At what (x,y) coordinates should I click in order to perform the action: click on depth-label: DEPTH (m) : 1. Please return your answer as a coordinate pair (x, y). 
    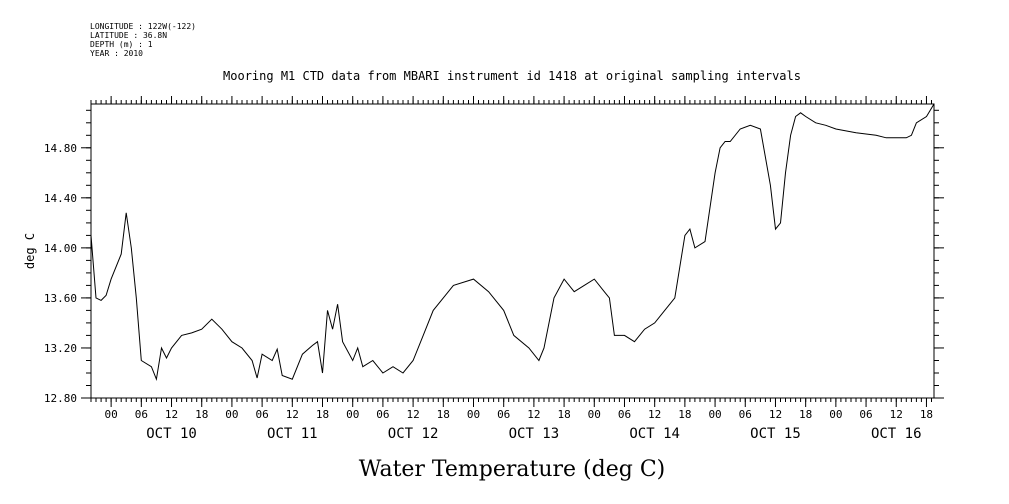
    Looking at the image, I should click on (121, 44).